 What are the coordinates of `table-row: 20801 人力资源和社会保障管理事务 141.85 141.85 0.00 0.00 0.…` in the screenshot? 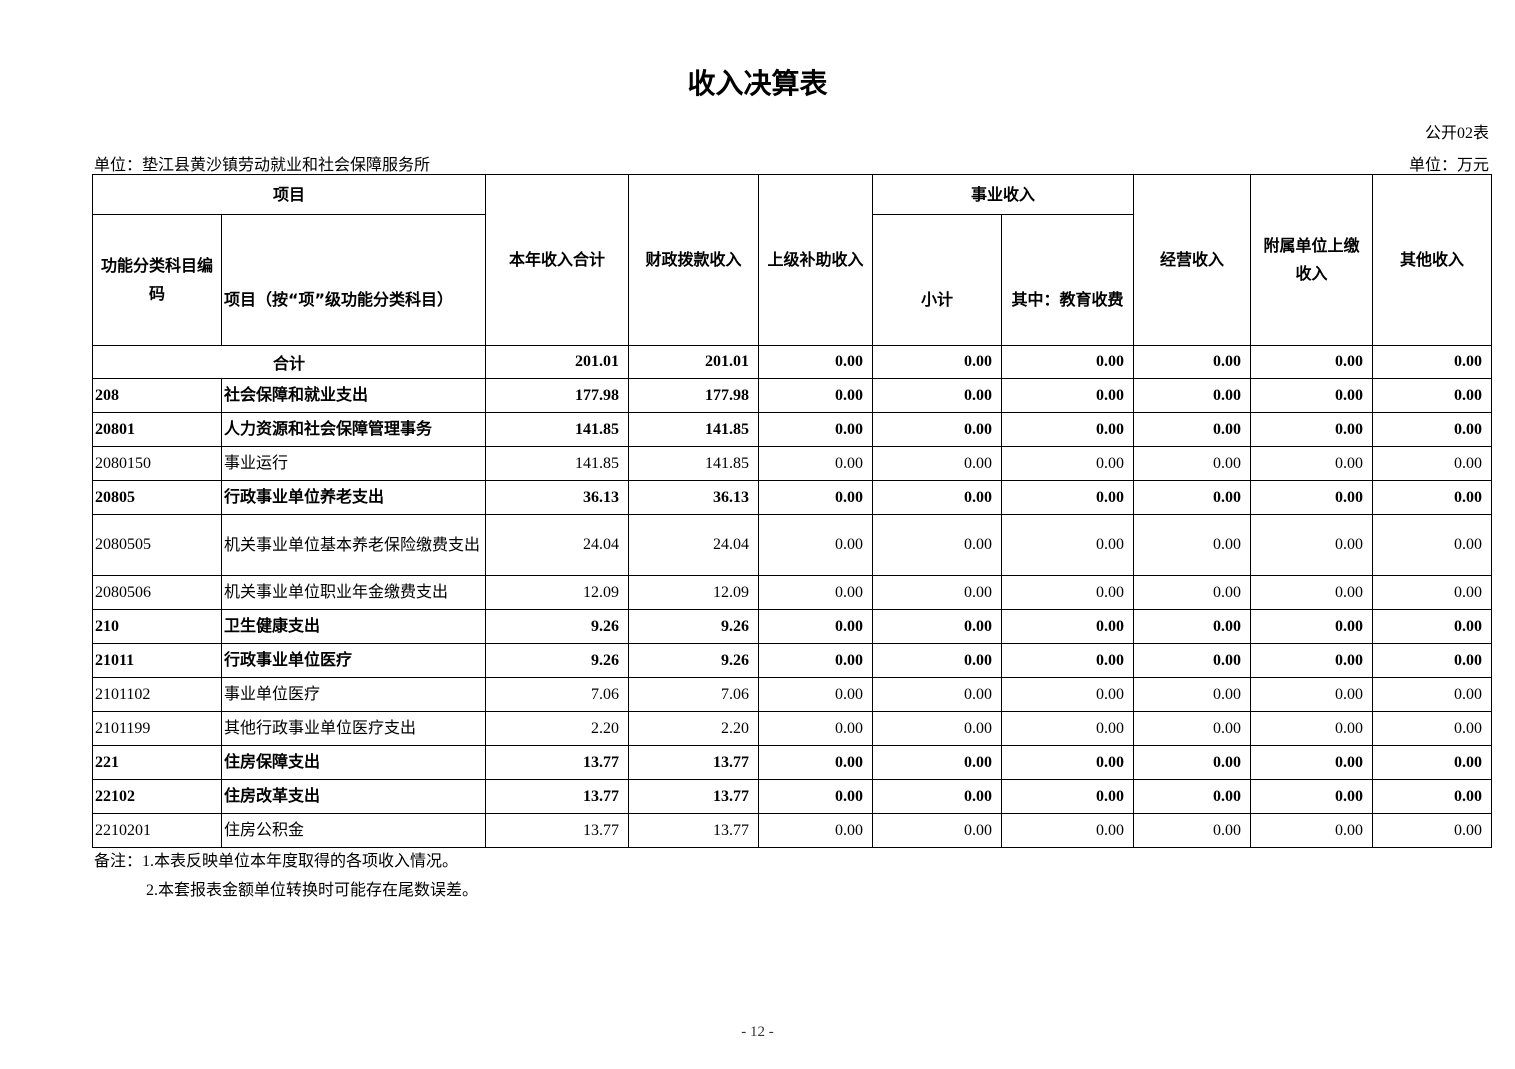 It's located at (792, 429).